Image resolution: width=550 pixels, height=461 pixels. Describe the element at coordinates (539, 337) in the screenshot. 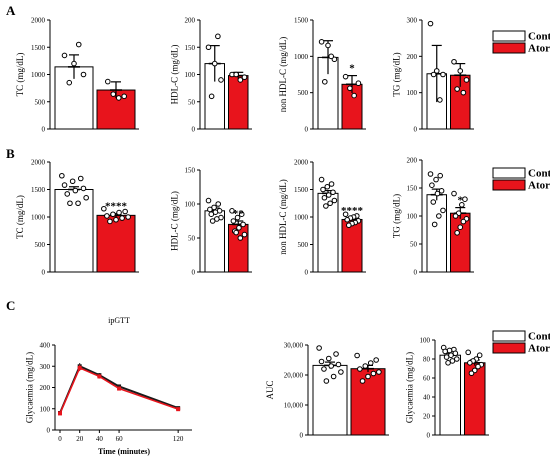

I see `legend-label-control: Control` at that location.